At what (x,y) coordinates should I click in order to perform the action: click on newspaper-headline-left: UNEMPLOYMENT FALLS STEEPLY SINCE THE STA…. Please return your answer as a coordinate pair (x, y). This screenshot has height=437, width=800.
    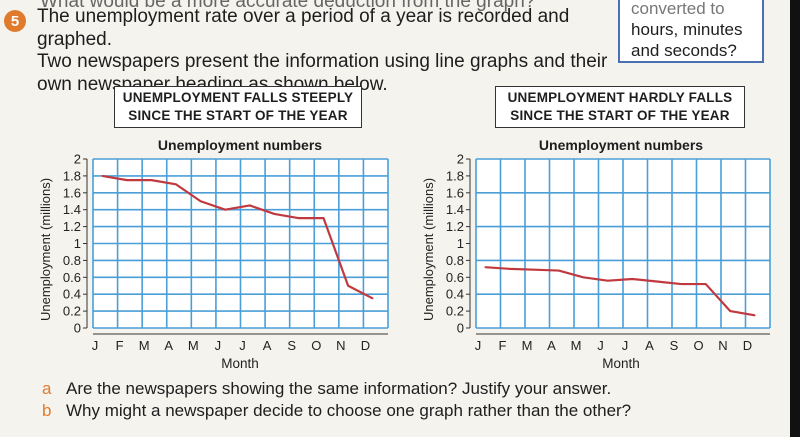
    Looking at the image, I should click on (238, 107).